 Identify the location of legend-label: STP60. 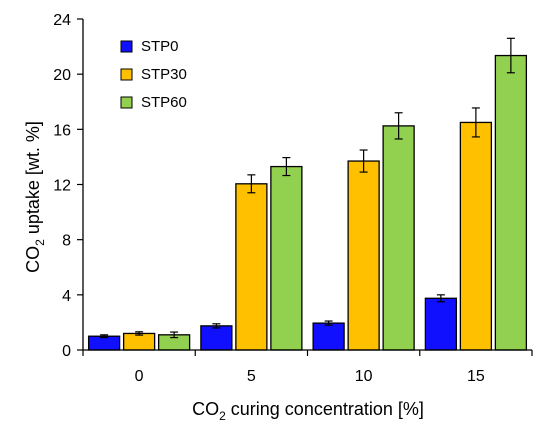
(164, 102).